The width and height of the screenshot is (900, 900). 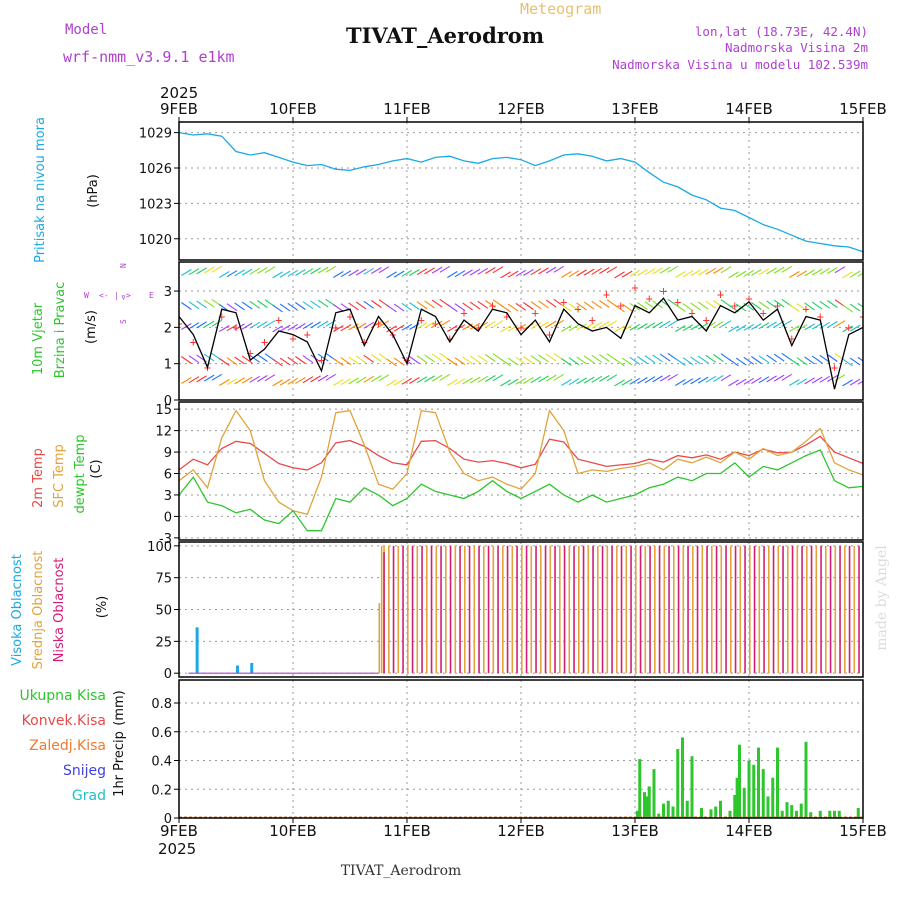 I want to click on y-tick-label: -3, so click(x=165, y=539).